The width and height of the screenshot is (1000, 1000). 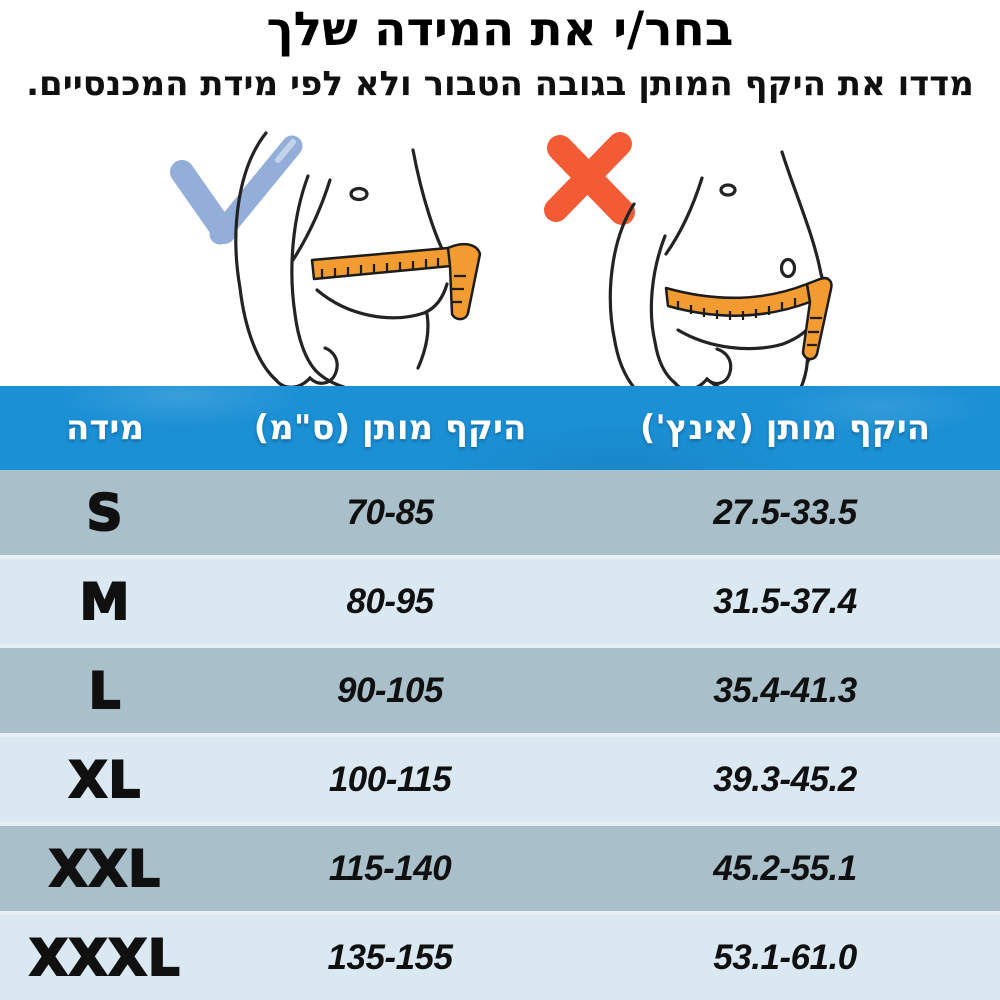 I want to click on size-value: XL, so click(x=105, y=780).